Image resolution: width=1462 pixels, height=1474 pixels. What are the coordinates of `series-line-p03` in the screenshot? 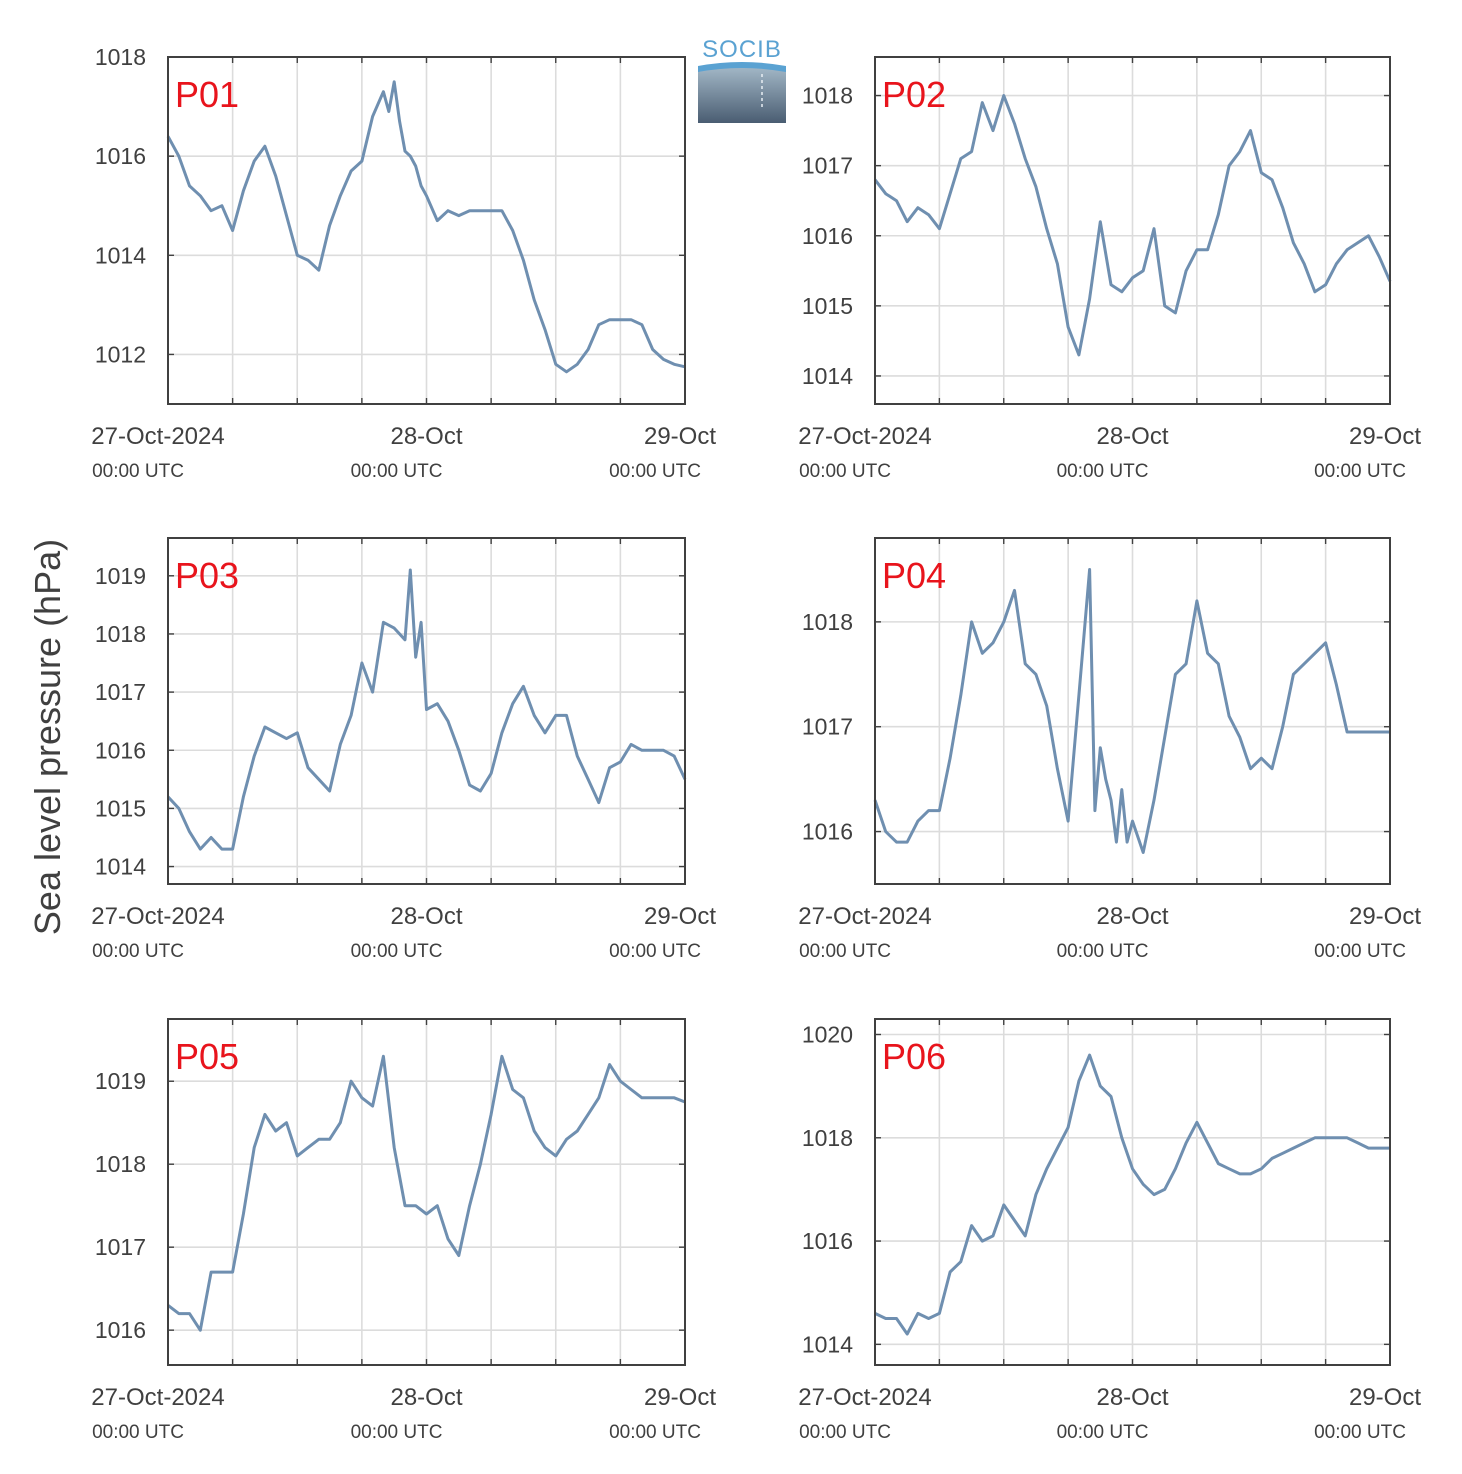 It's located at (426, 709).